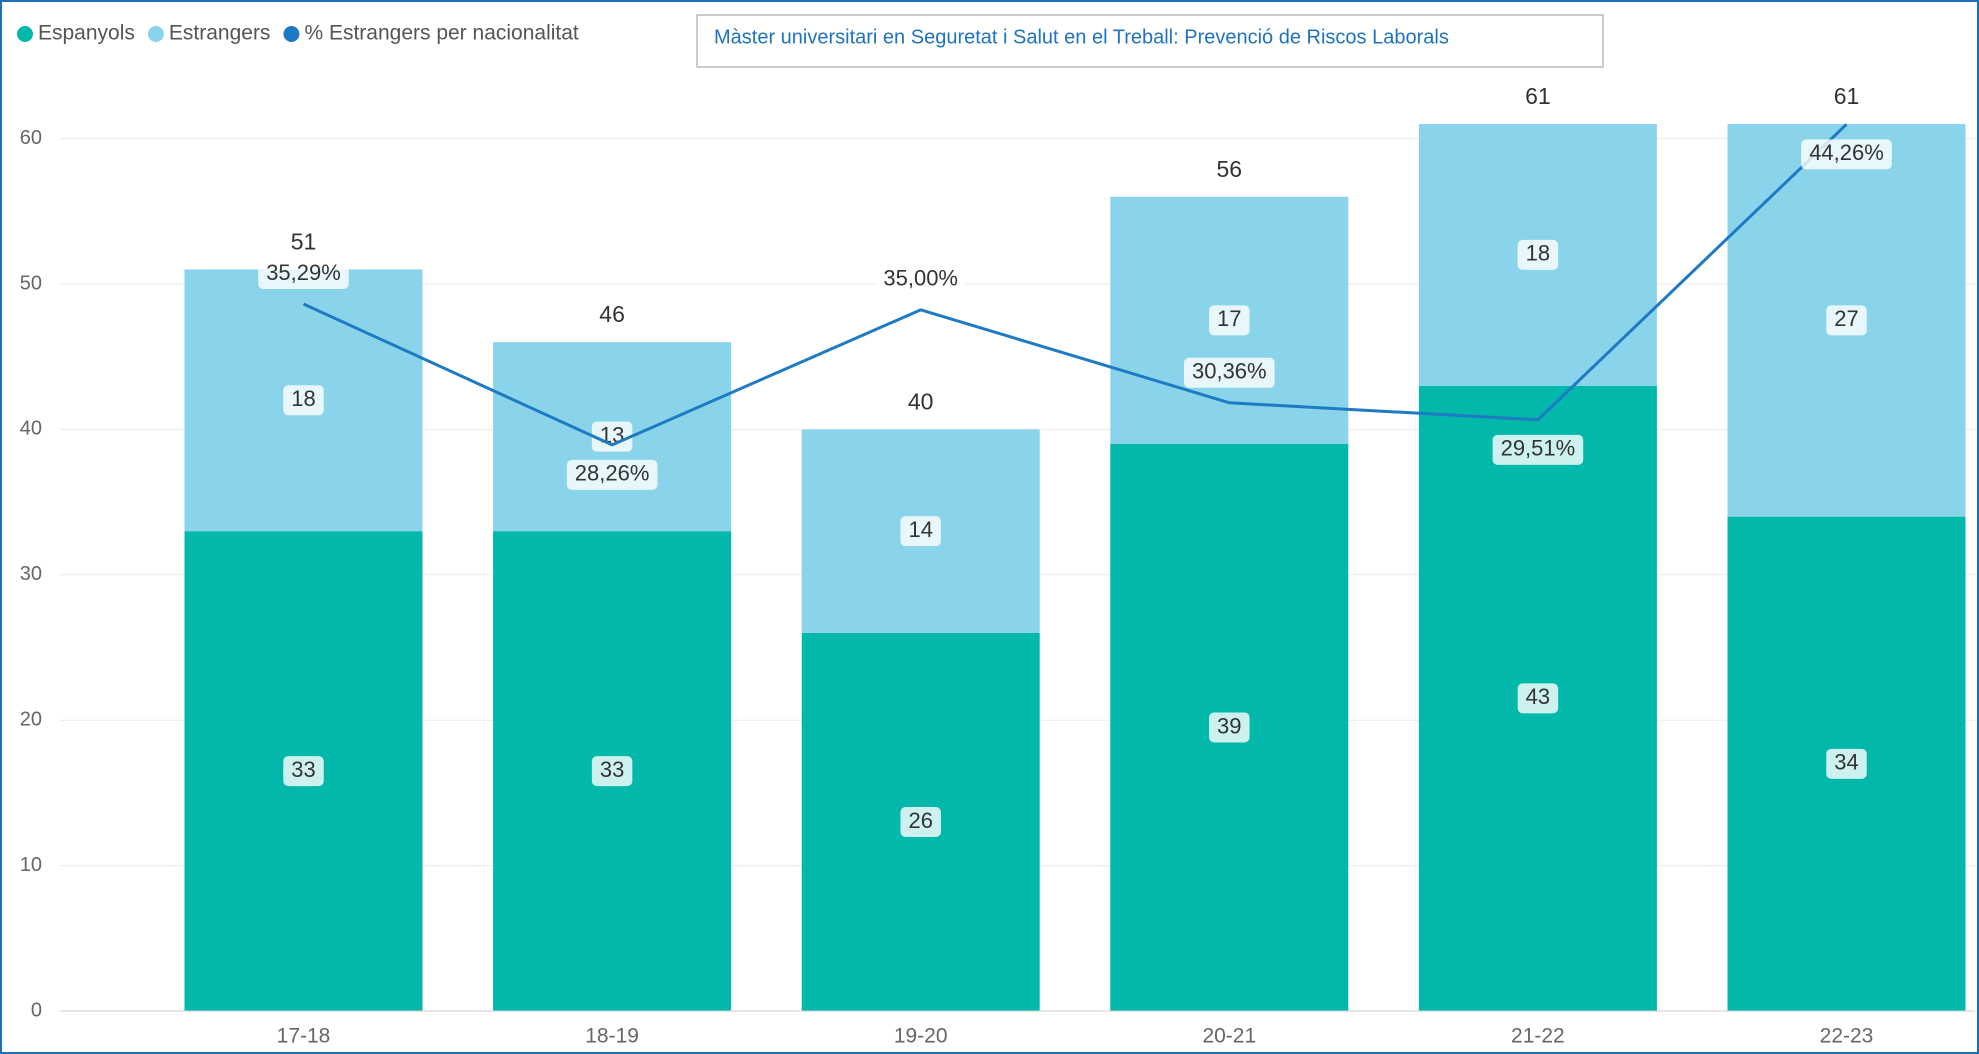 The width and height of the screenshot is (1979, 1054). I want to click on data-label: 35,00%, so click(921, 279).